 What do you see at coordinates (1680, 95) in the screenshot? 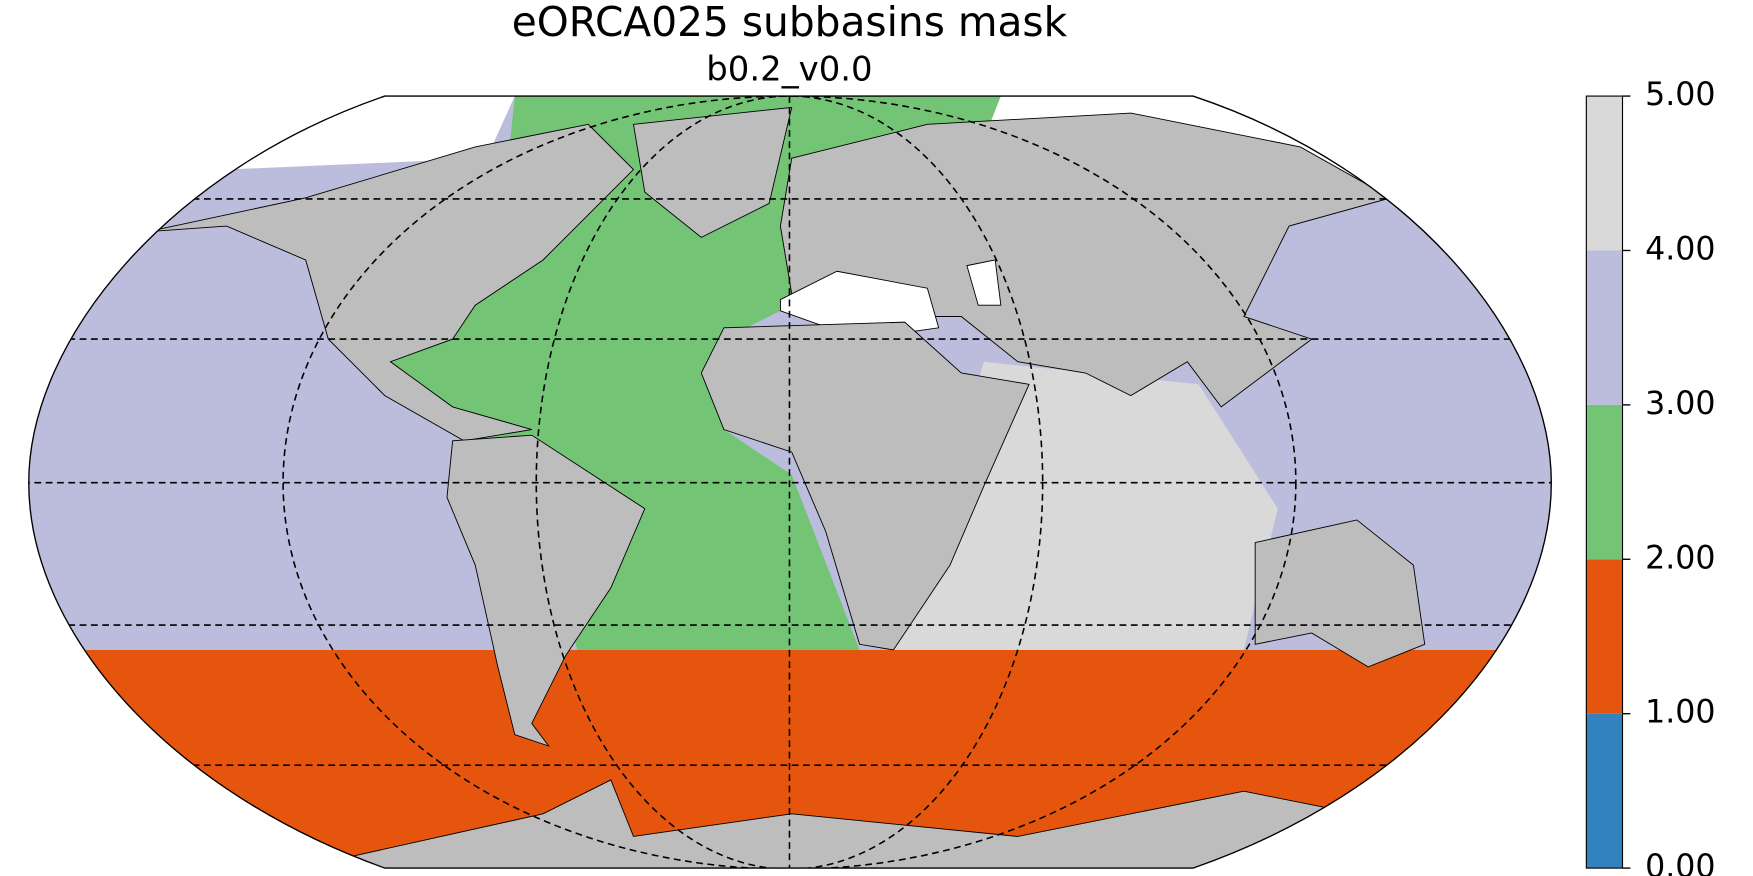
I see `colorbar-tick-label: 5.00` at bounding box center [1680, 95].